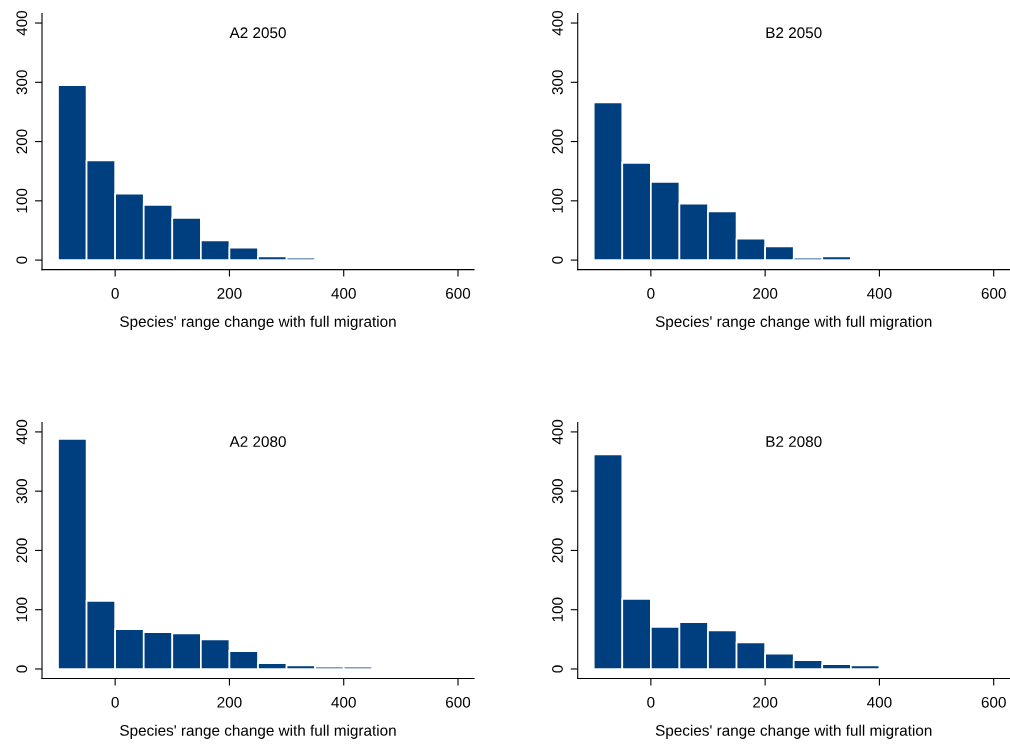  Describe the element at coordinates (794, 442) in the screenshot. I see `text: B2 2080` at that location.